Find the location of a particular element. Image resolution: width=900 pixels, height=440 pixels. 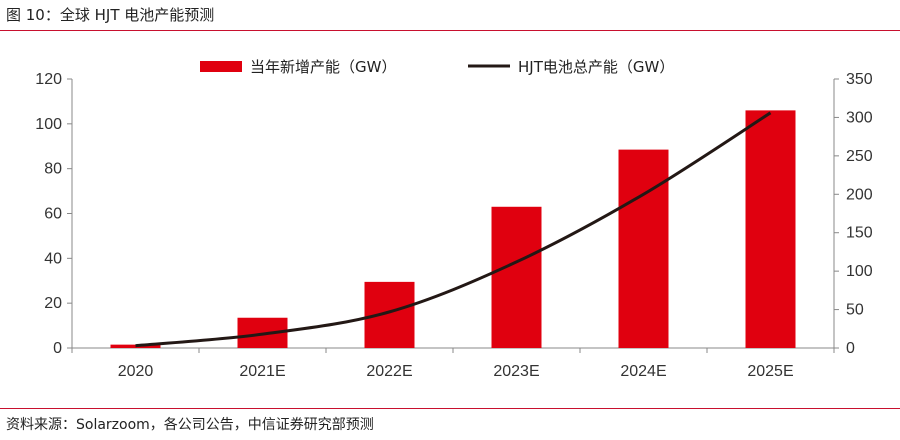

legend: 当年新增产能（GW） HJT电池总产能（GW） is located at coordinates (437, 67).